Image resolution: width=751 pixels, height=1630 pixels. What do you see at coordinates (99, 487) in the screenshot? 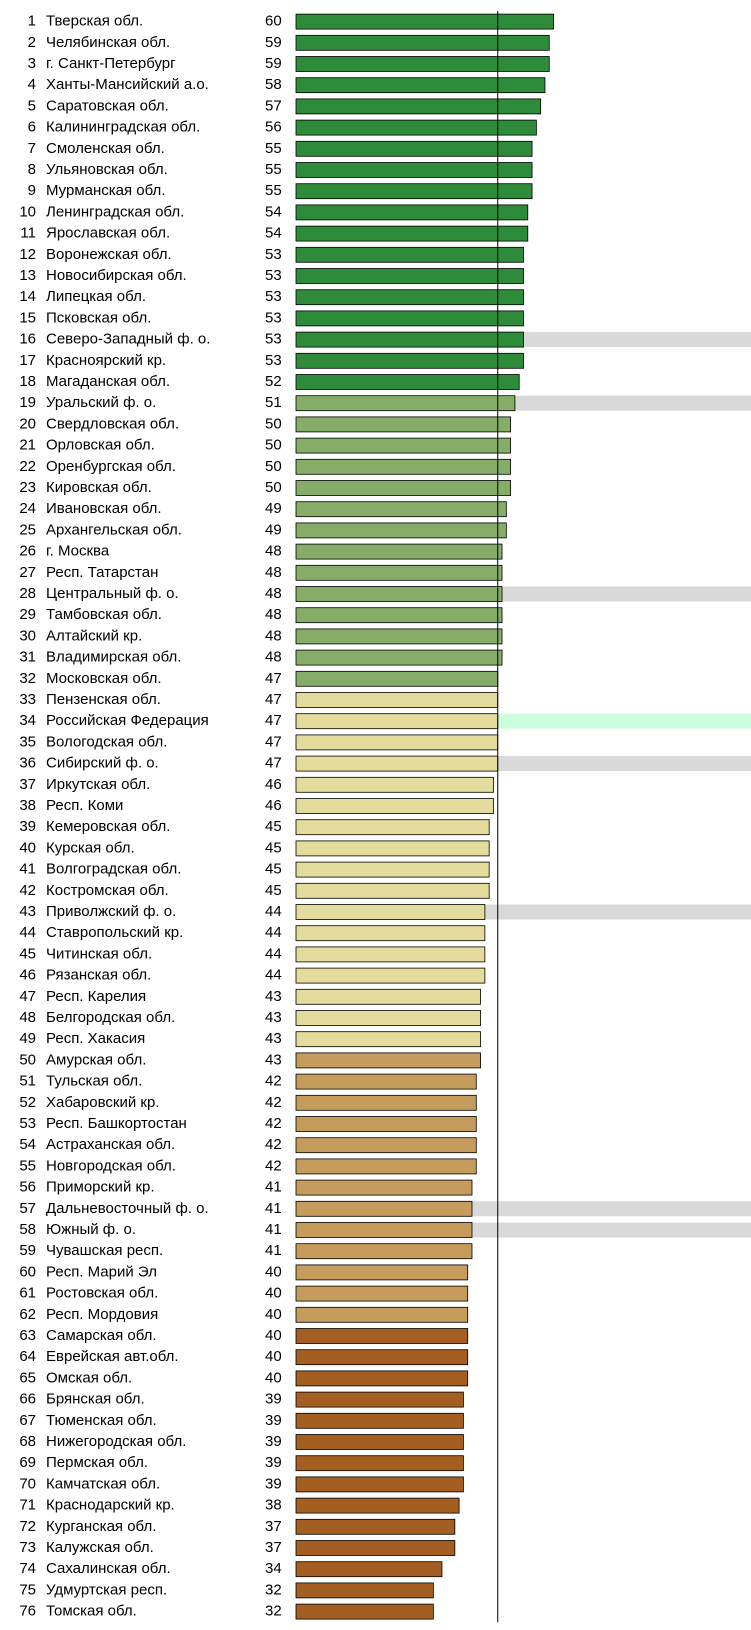
I see `region-name: Кировская обл.` at bounding box center [99, 487].